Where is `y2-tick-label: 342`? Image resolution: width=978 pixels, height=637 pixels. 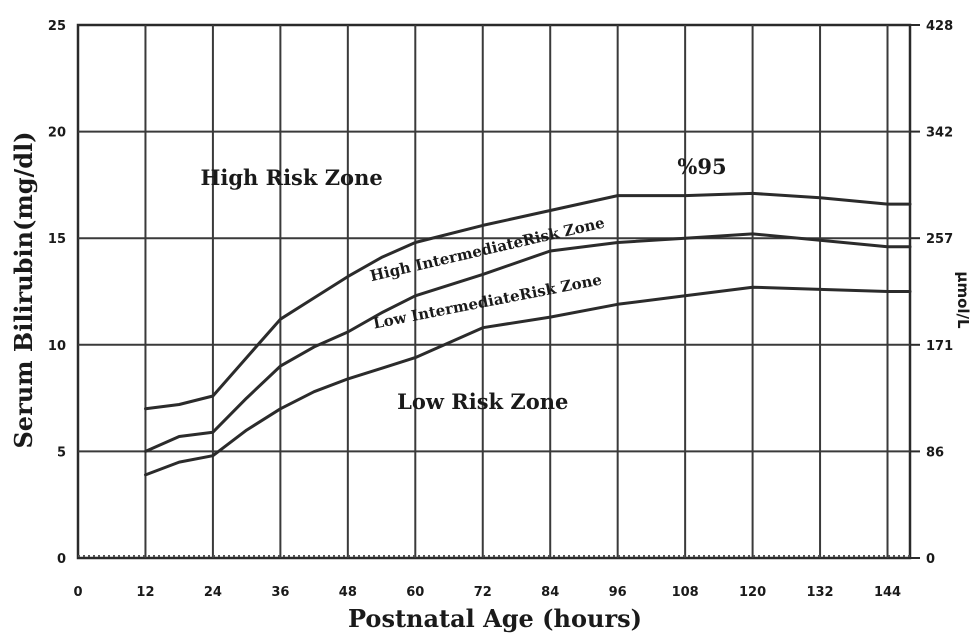
y2-tick-label: 342 is located at coordinates (939, 133).